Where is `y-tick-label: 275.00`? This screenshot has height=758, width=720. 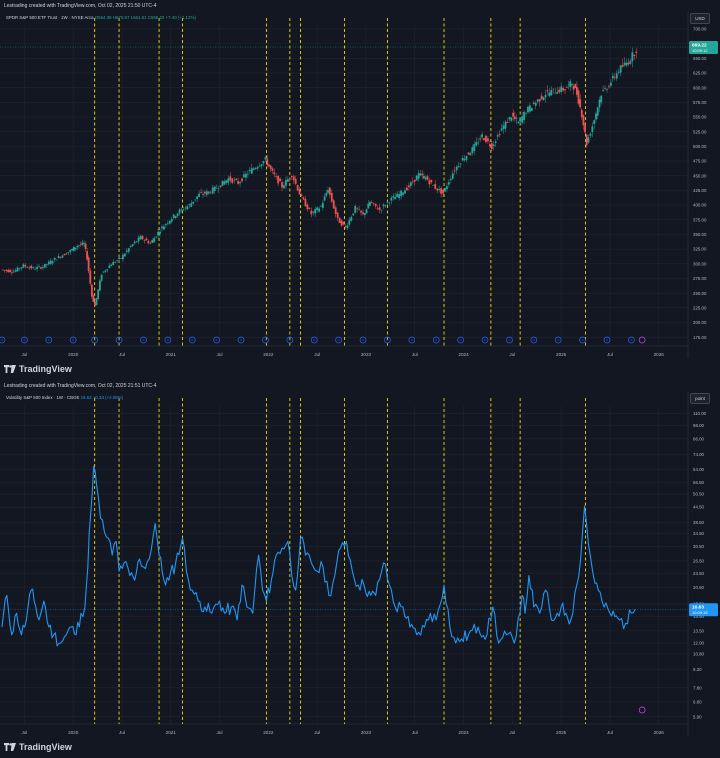 y-tick-label: 275.00 is located at coordinates (700, 278).